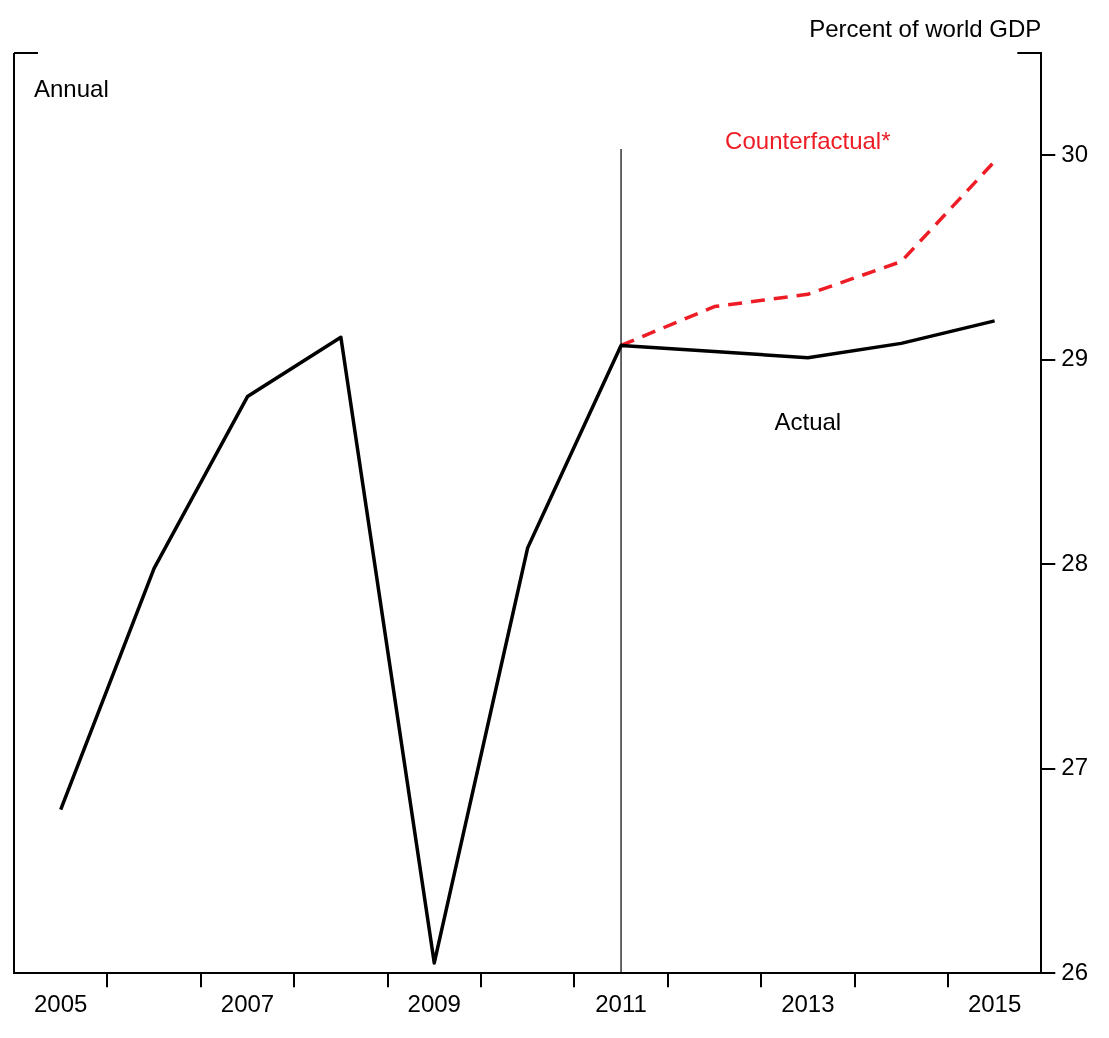  I want to click on annotation: Annual, so click(71, 88).